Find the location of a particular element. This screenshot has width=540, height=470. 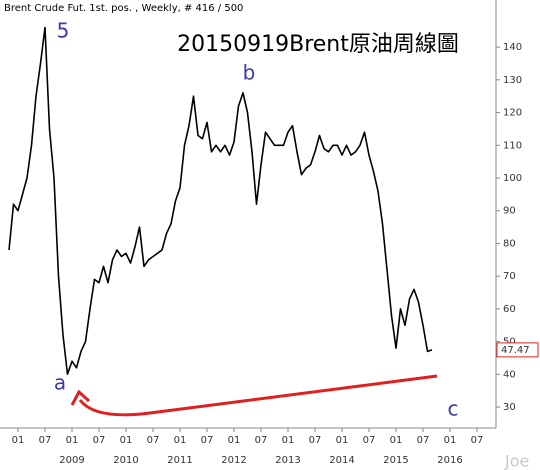

wave-label: b is located at coordinates (249, 73).